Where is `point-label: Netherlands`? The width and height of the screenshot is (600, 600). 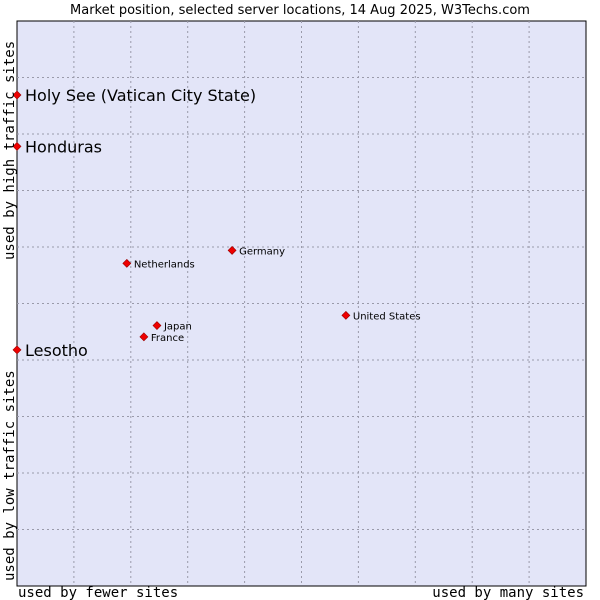
point-label: Netherlands is located at coordinates (164, 264).